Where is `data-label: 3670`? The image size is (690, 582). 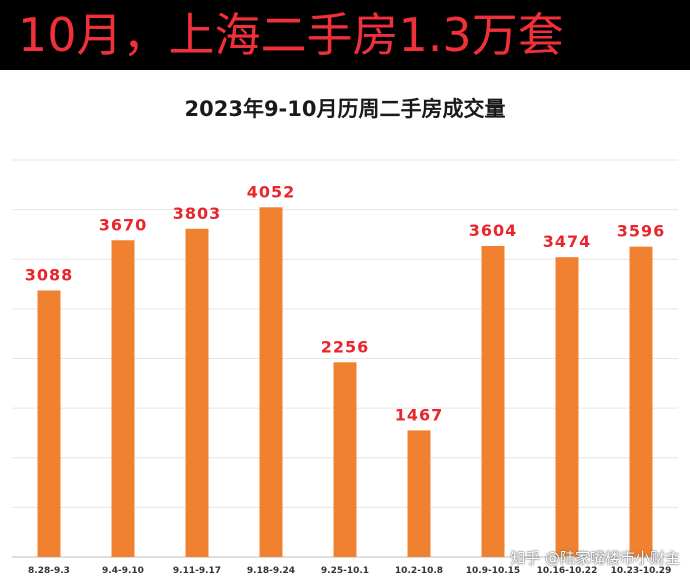 data-label: 3670 is located at coordinates (123, 224).